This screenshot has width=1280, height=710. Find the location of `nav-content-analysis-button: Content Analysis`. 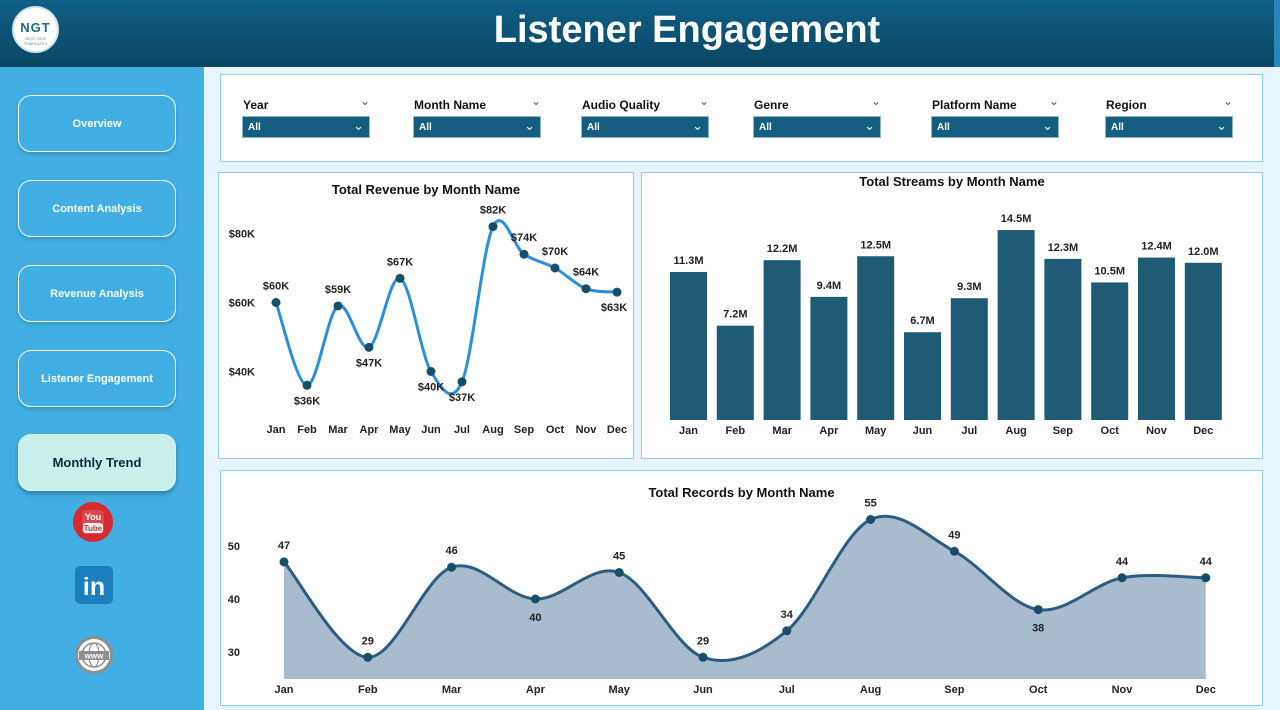

nav-content-analysis-button: Content Analysis is located at coordinates (97, 208).